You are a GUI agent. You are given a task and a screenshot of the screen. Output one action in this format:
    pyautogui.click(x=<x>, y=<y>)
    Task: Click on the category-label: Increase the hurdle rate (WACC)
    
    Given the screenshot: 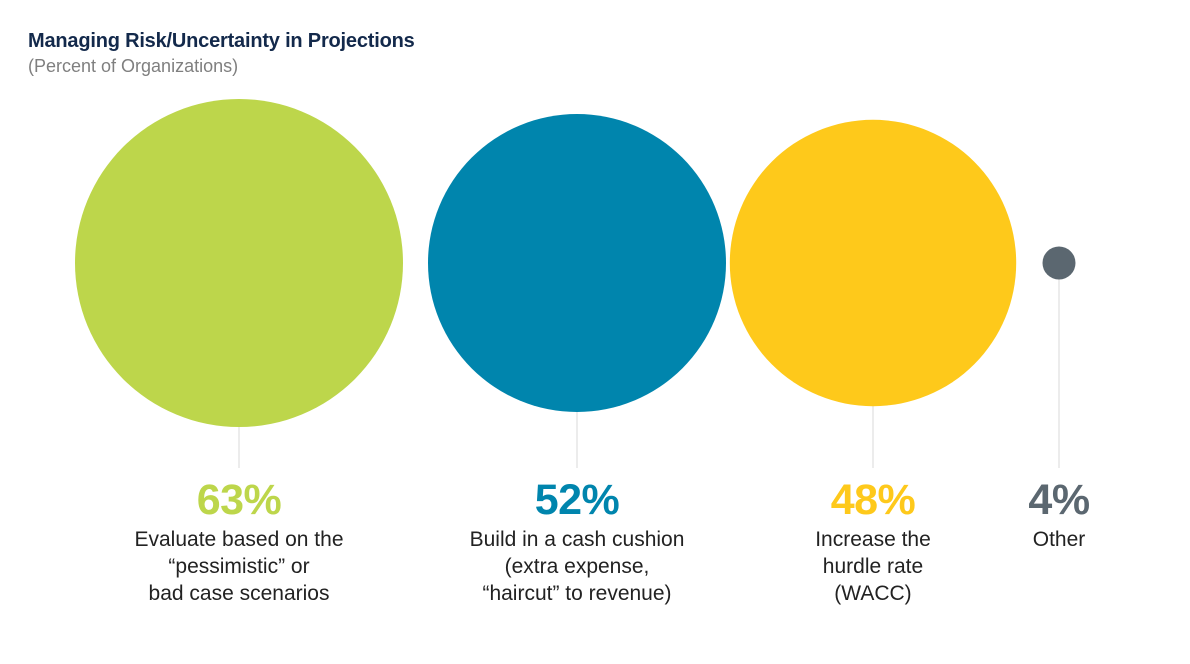 What is the action you would take?
    pyautogui.click(x=873, y=566)
    